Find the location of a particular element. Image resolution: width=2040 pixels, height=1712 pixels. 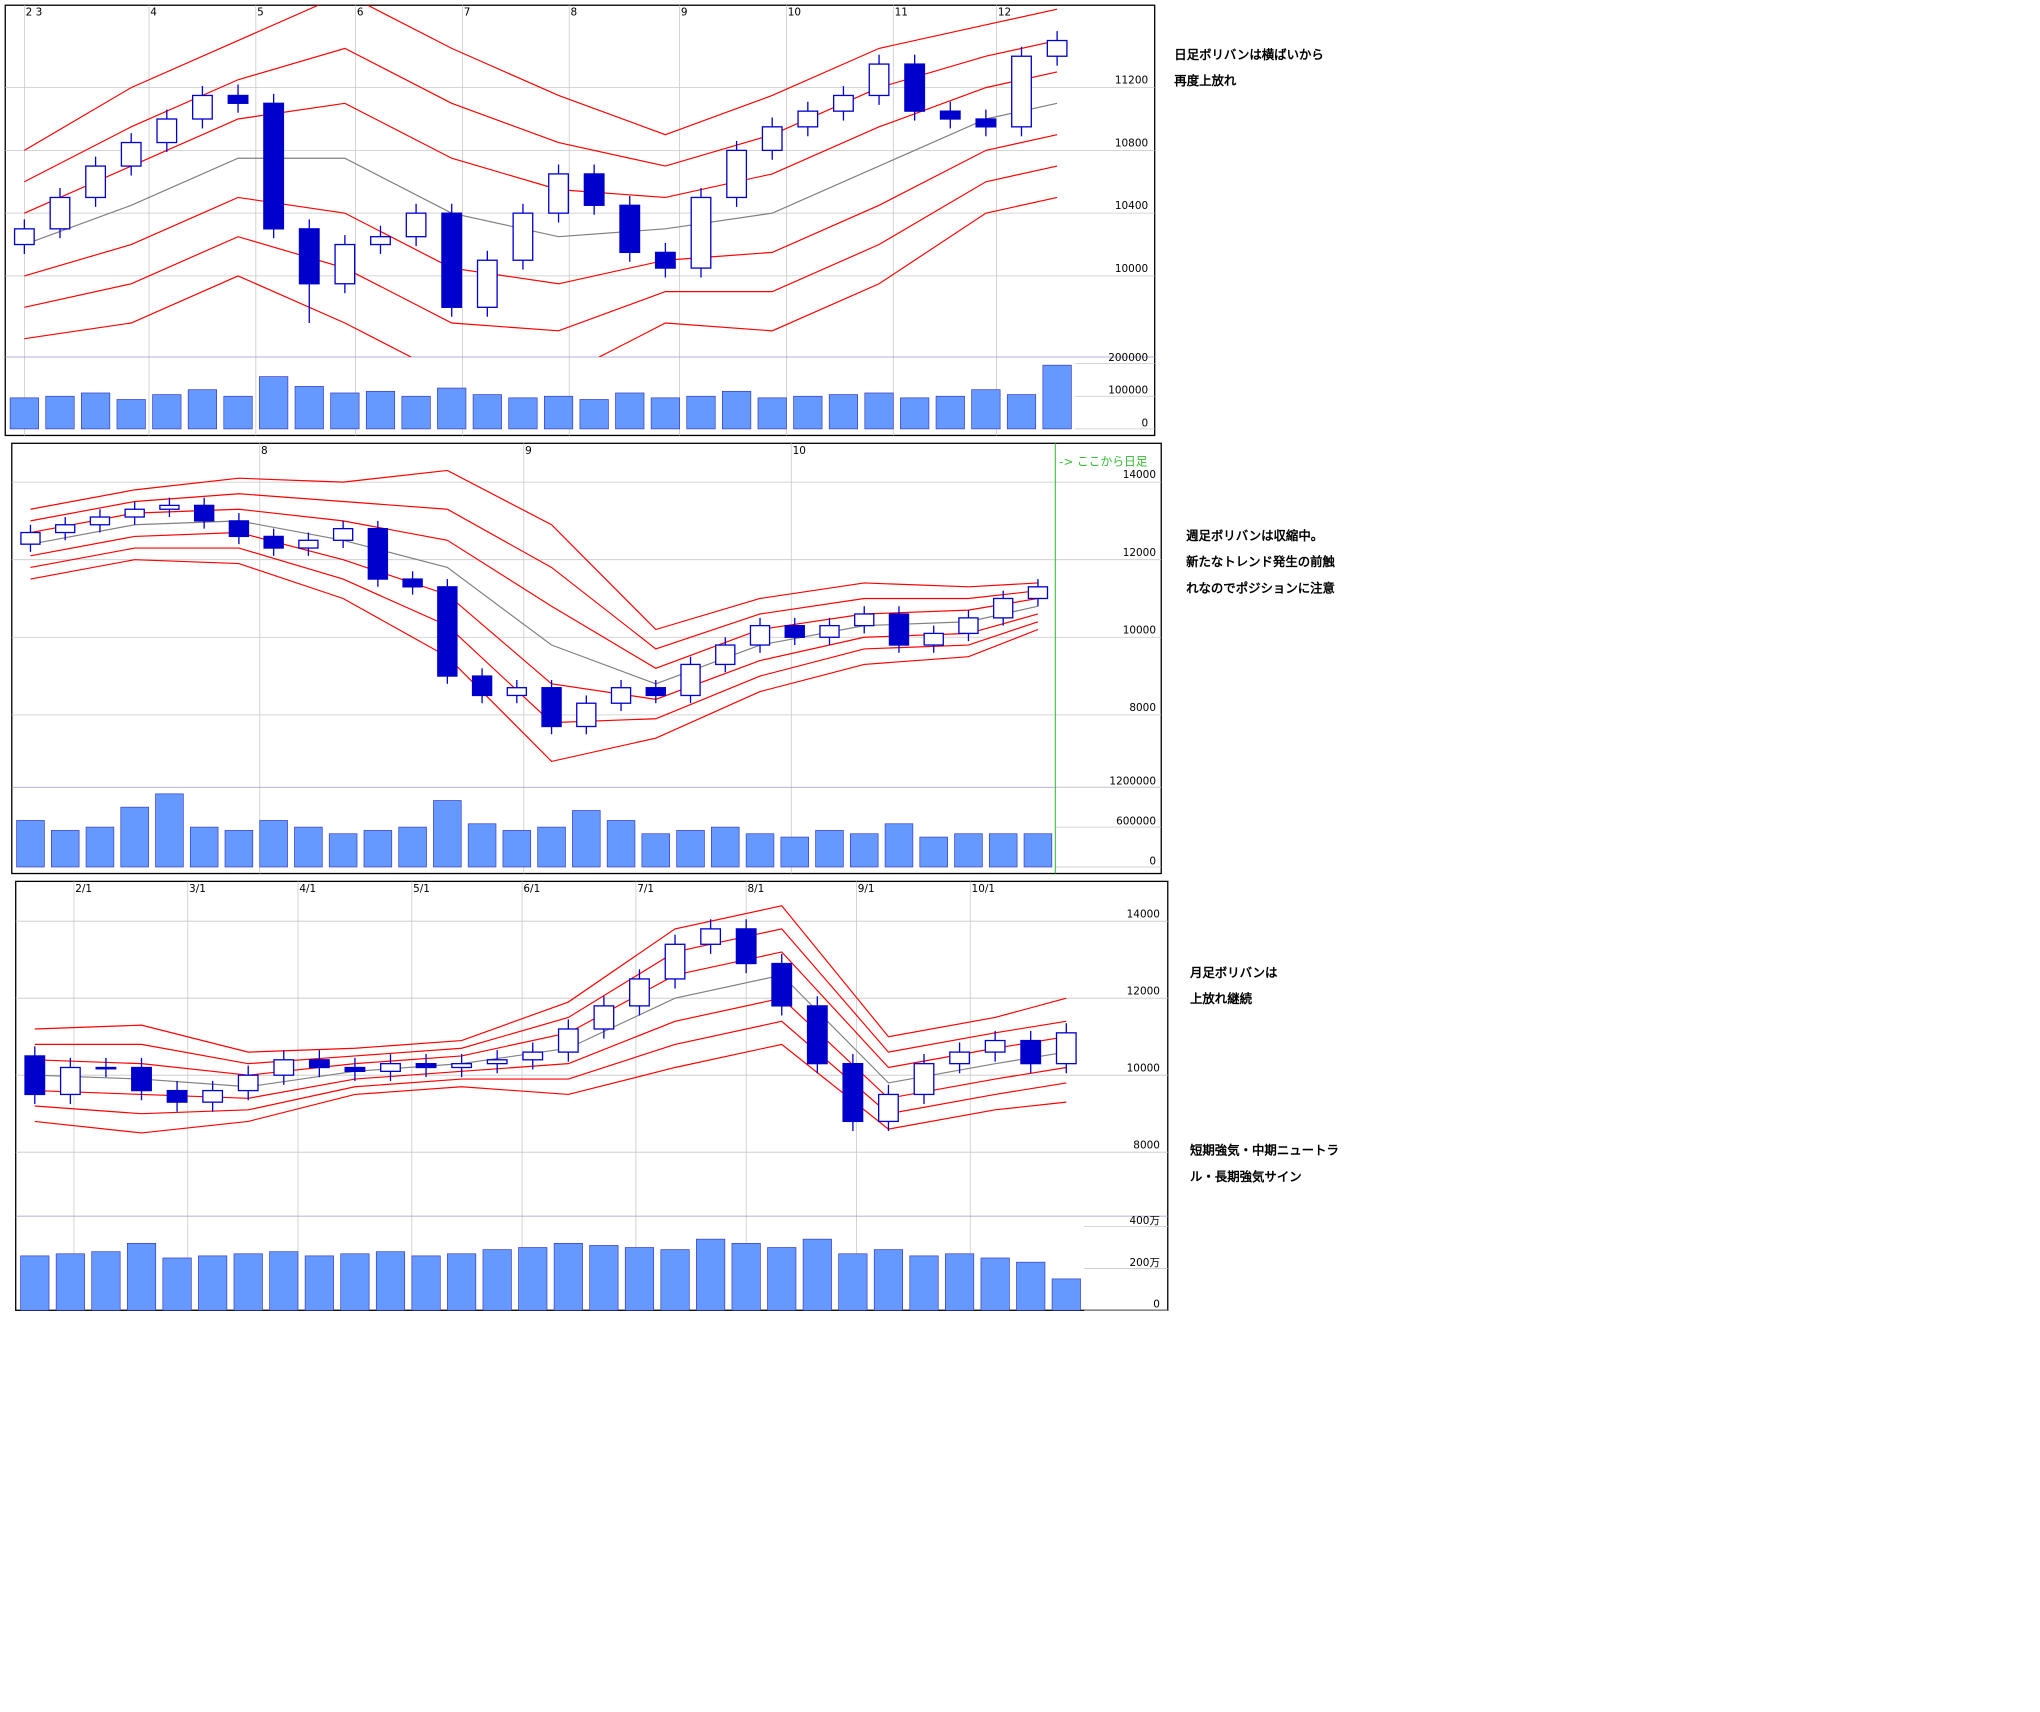

annotation: 再度上放れ is located at coordinates (1205, 80).